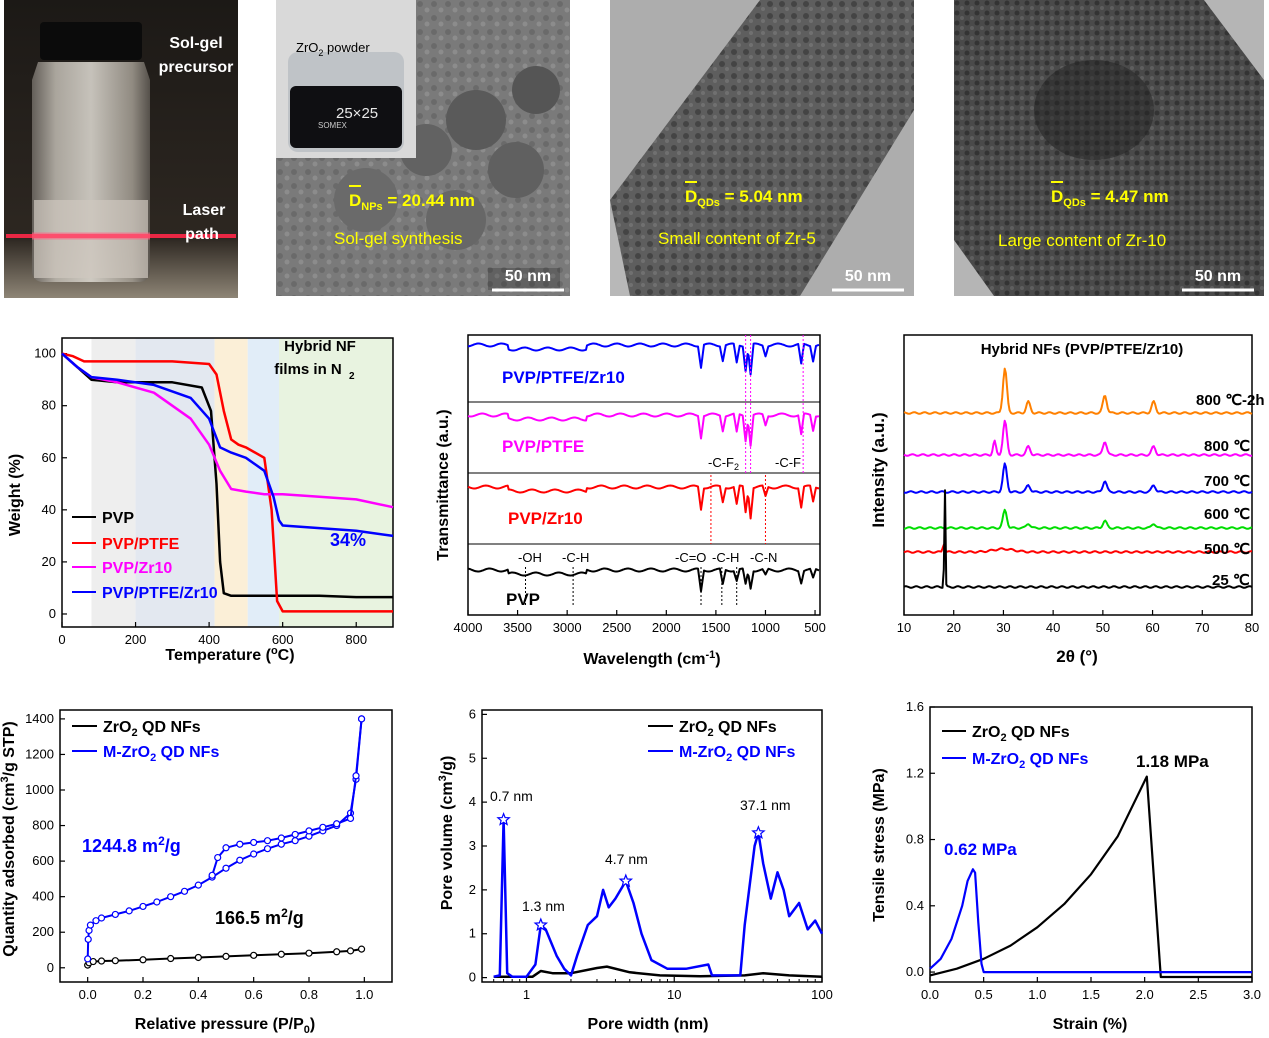 Image resolution: width=1269 pixels, height=1038 pixels. Describe the element at coordinates (545, 518) in the screenshot. I see `ftir-label-pvp-zr10: PVP/Zr10` at that location.